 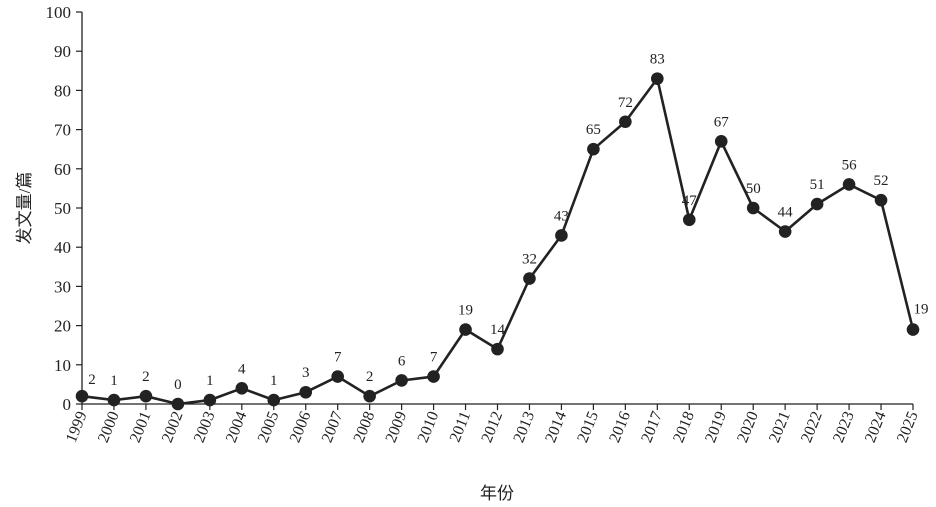 What do you see at coordinates (812, 427) in the screenshot?
I see `x-tick-label: 2022` at bounding box center [812, 427].